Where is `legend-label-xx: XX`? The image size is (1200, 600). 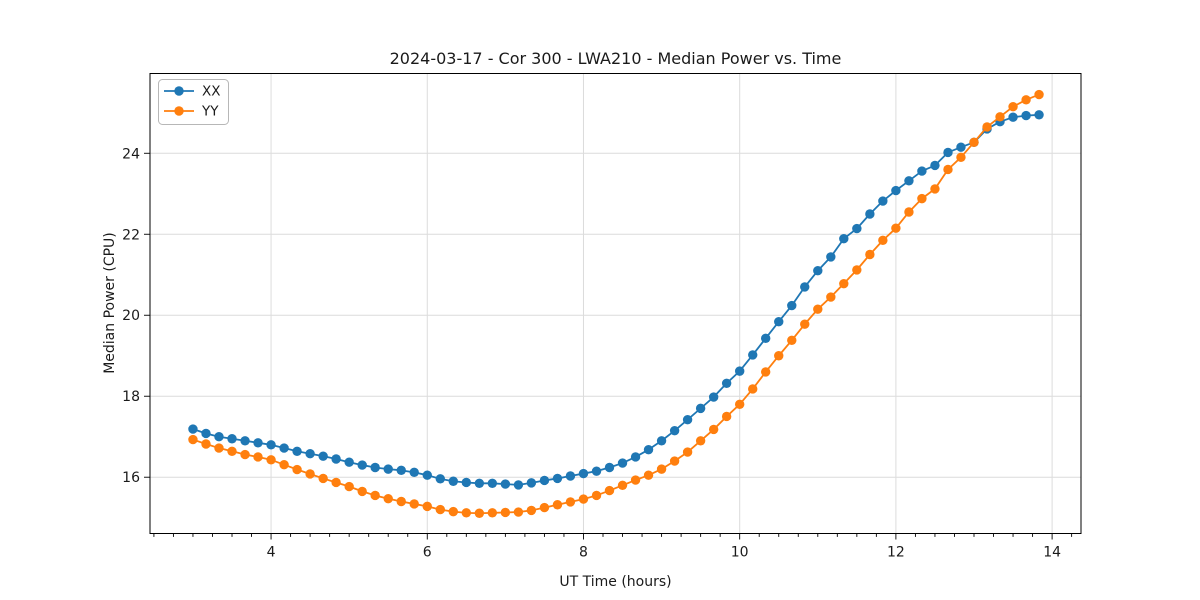 legend-label-xx: XX is located at coordinates (211, 92).